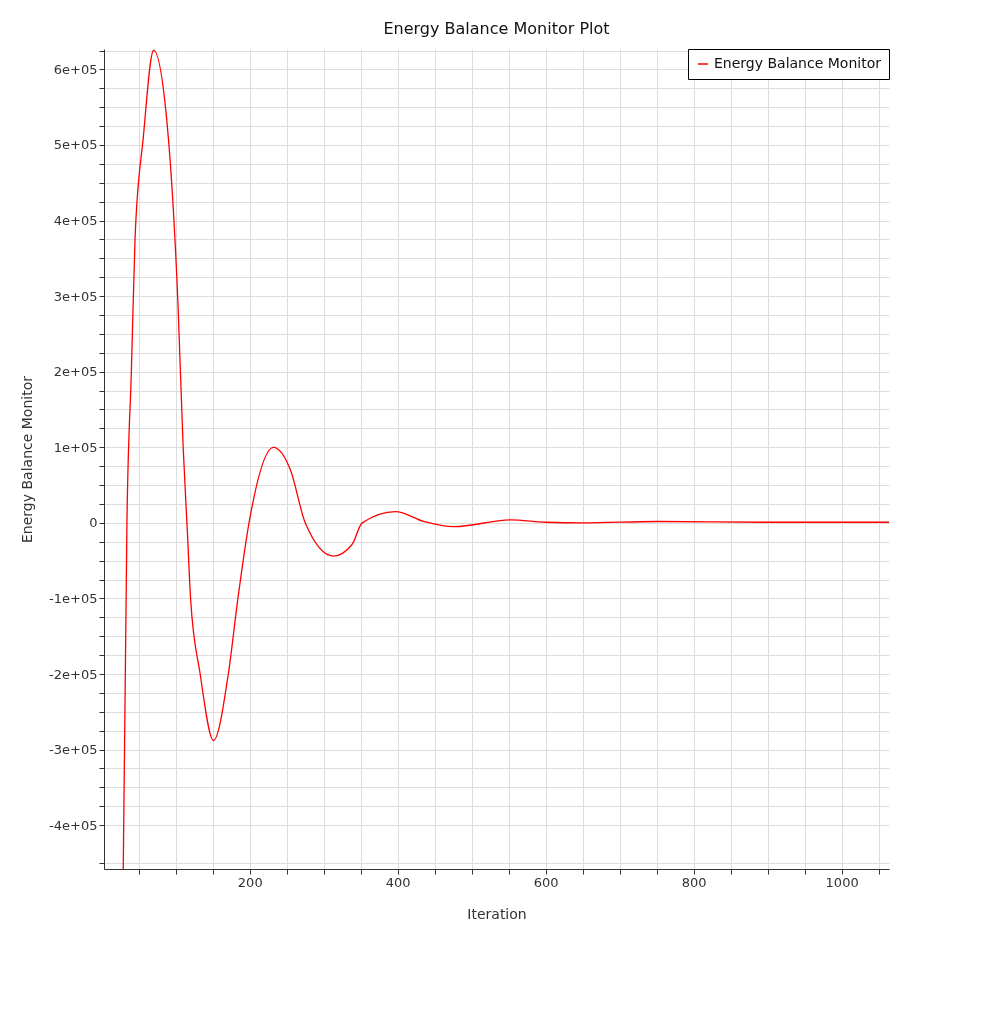  Describe the element at coordinates (73, 598) in the screenshot. I see `y-tick-label: -1e+05` at that location.